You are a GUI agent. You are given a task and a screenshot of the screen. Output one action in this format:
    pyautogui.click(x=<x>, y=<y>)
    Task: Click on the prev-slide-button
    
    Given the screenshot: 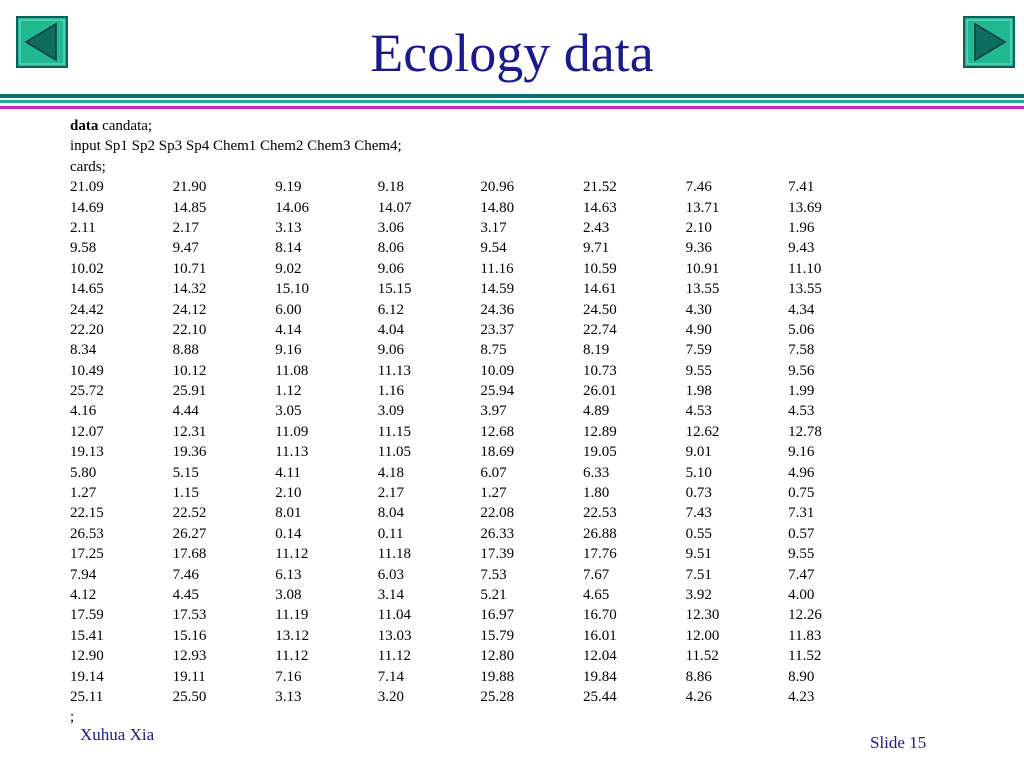 What is the action you would take?
    pyautogui.click(x=42, y=42)
    